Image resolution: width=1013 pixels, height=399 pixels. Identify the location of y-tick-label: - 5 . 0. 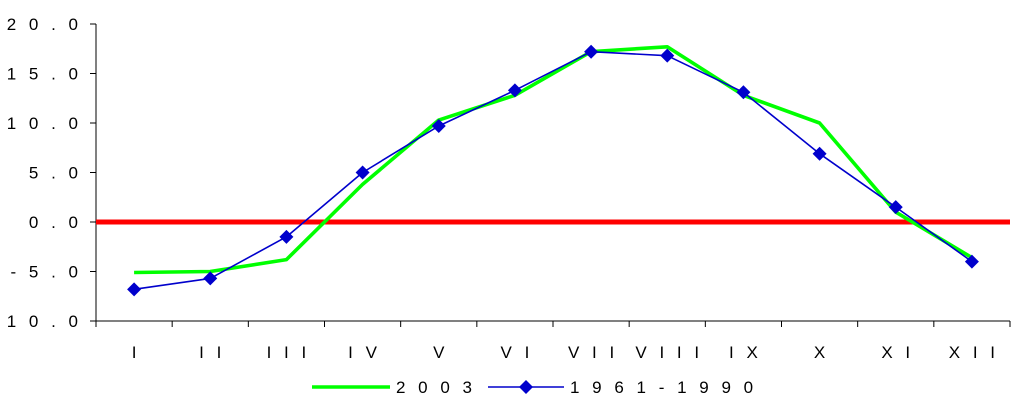
(46, 272).